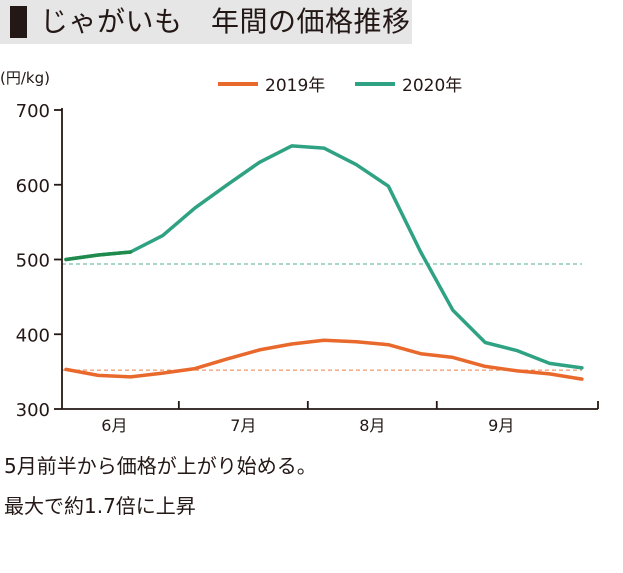  What do you see at coordinates (98, 256) in the screenshot?
I see `series-line-start-2020年` at bounding box center [98, 256].